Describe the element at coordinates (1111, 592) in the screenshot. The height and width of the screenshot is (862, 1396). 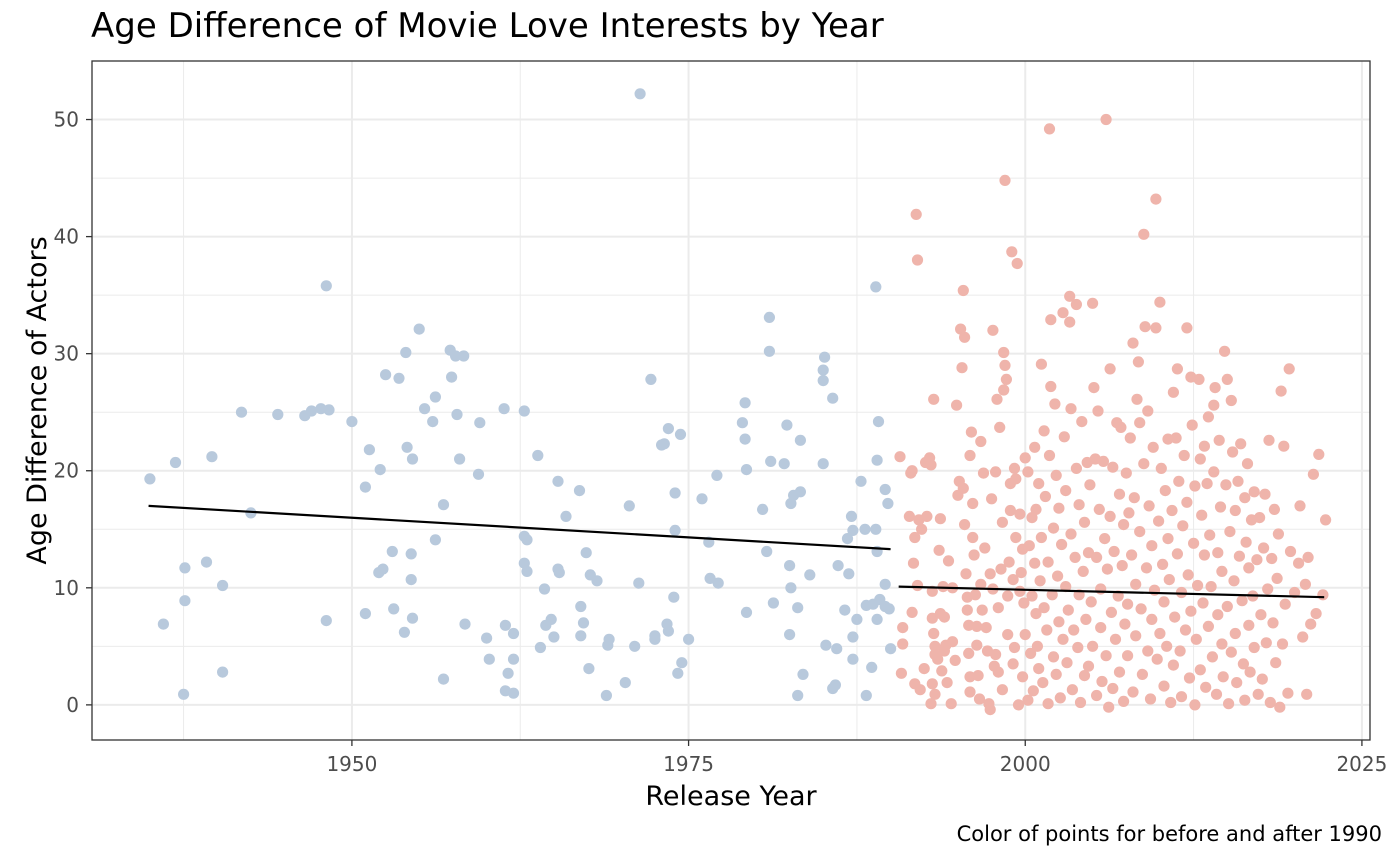
I see `trend-line` at that location.